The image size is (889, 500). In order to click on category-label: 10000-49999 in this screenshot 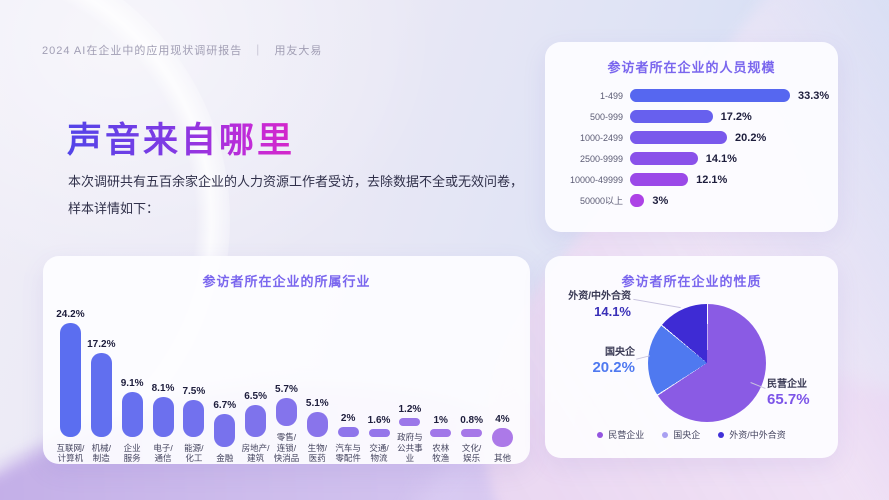, I will do `click(596, 179)`.